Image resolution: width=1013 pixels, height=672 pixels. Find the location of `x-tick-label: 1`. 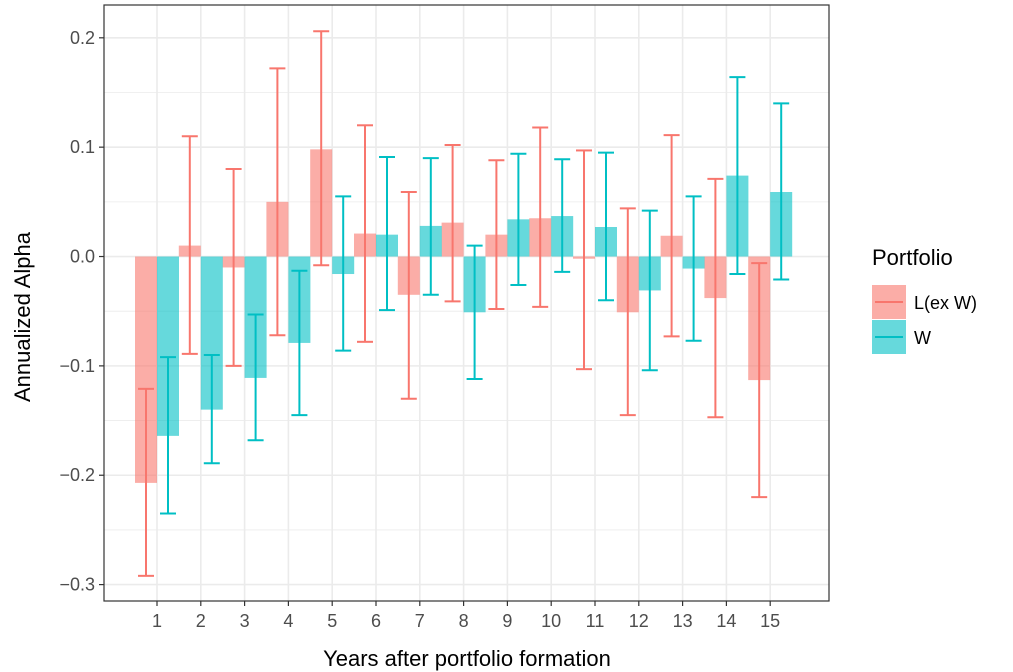

x-tick-label: 1 is located at coordinates (157, 621).